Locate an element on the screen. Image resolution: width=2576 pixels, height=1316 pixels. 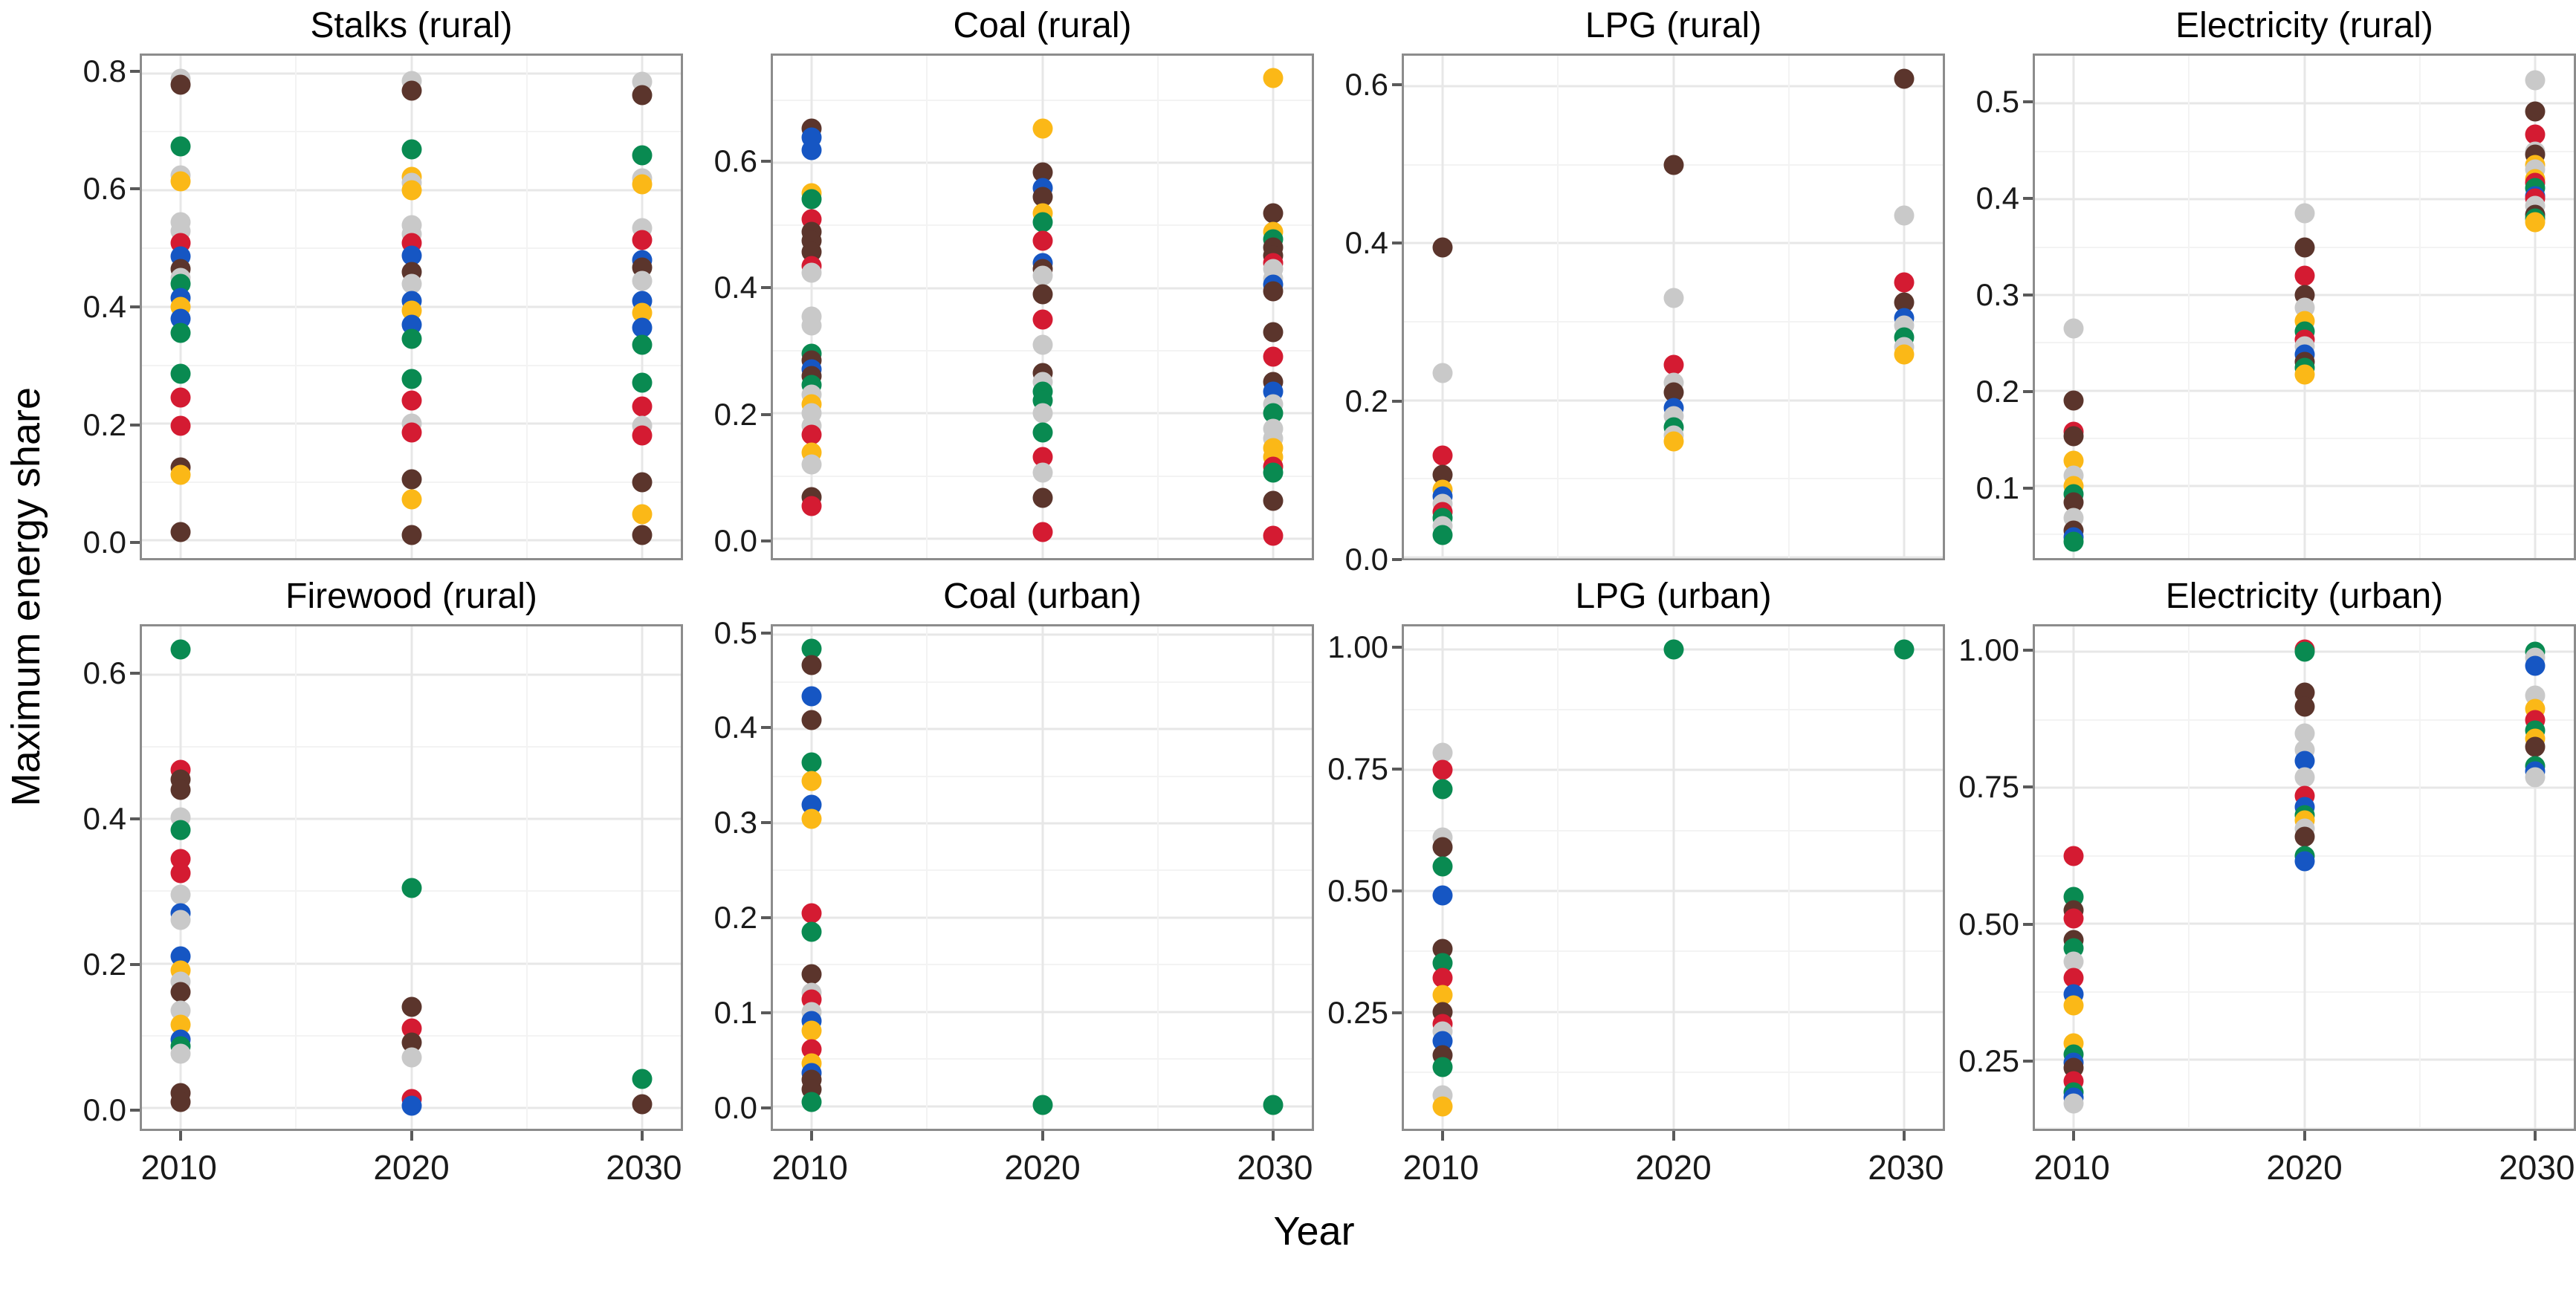
y-tick-label: 0.2 is located at coordinates (1997, 391).